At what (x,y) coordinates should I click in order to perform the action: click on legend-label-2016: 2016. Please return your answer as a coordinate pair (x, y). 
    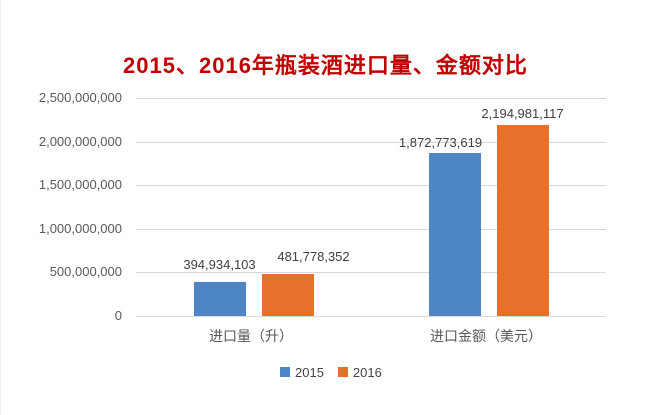
    Looking at the image, I should click on (367, 372).